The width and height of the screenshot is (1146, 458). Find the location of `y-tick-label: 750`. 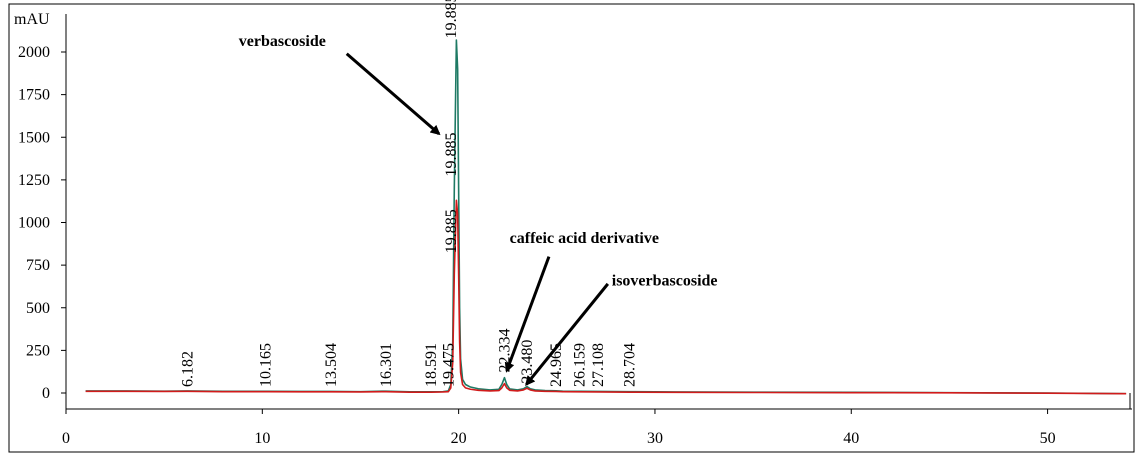

y-tick-label: 750 is located at coordinates (38, 265).